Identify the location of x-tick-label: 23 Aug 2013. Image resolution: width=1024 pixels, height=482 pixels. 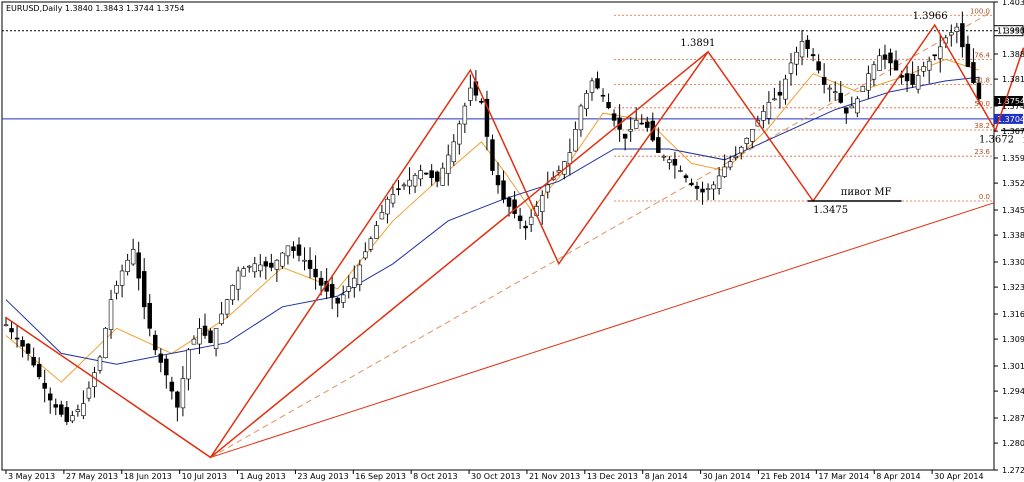
(322, 476).